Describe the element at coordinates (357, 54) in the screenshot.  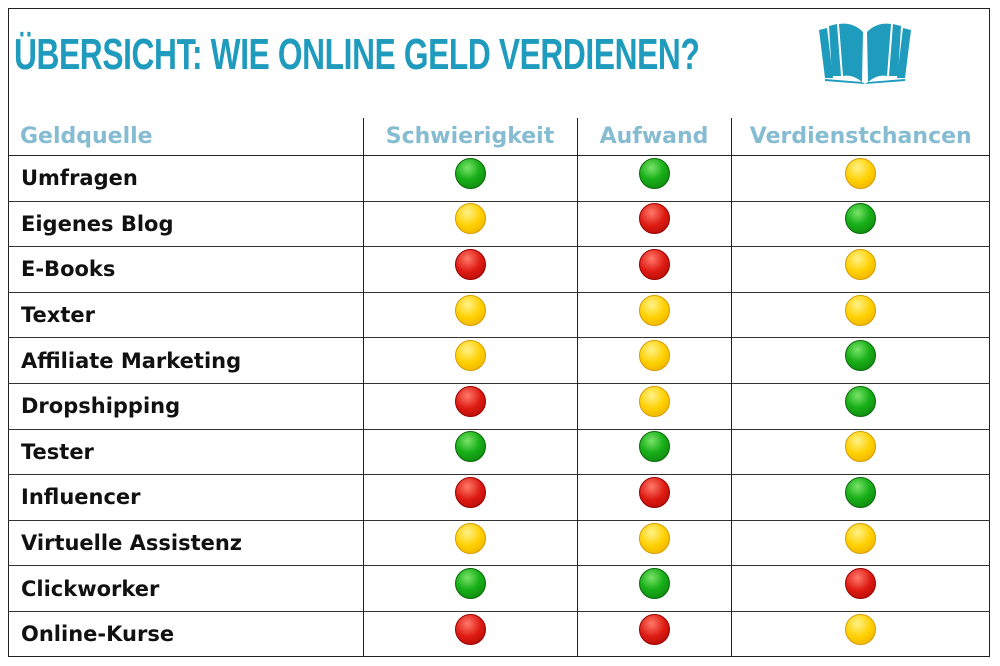
I see `page-title: ÜBERSICHT: WIE ONLINE GELD VERDIENEN?` at that location.